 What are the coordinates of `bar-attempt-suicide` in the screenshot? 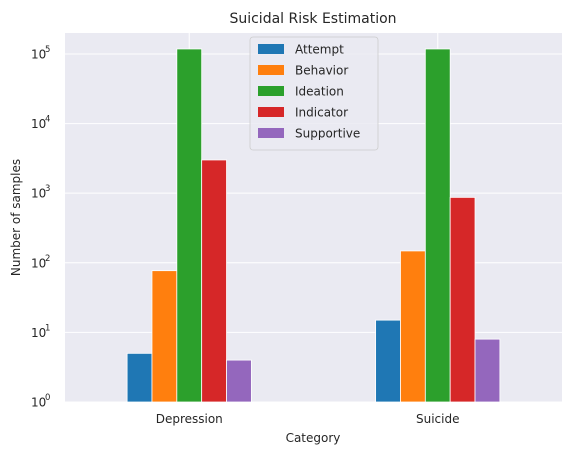 It's located at (388, 361).